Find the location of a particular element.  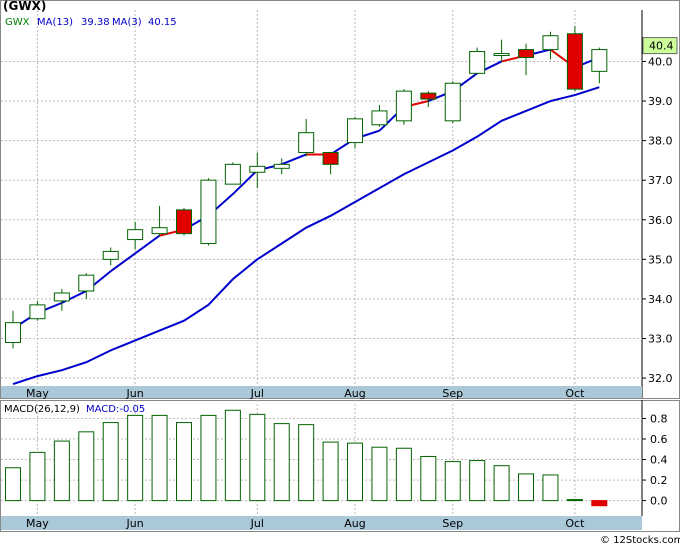

macd-legend-label: MACD(26,12,9) is located at coordinates (42, 409).